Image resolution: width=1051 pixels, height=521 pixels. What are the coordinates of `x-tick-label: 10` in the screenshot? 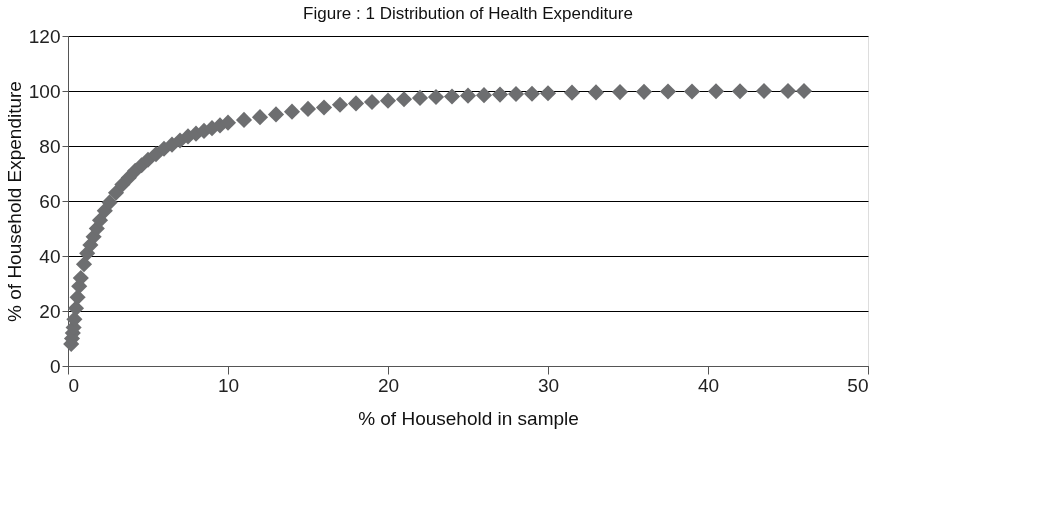 It's located at (228, 385).